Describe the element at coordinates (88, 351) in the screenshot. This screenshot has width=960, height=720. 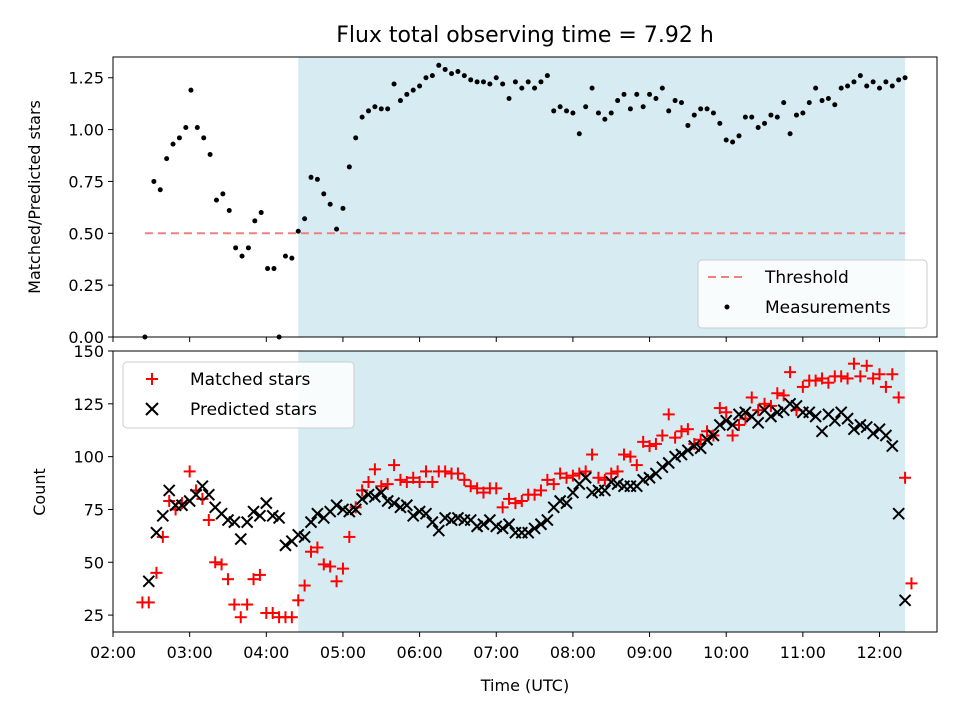
I see `bottom-y-tick-label: 150` at that location.